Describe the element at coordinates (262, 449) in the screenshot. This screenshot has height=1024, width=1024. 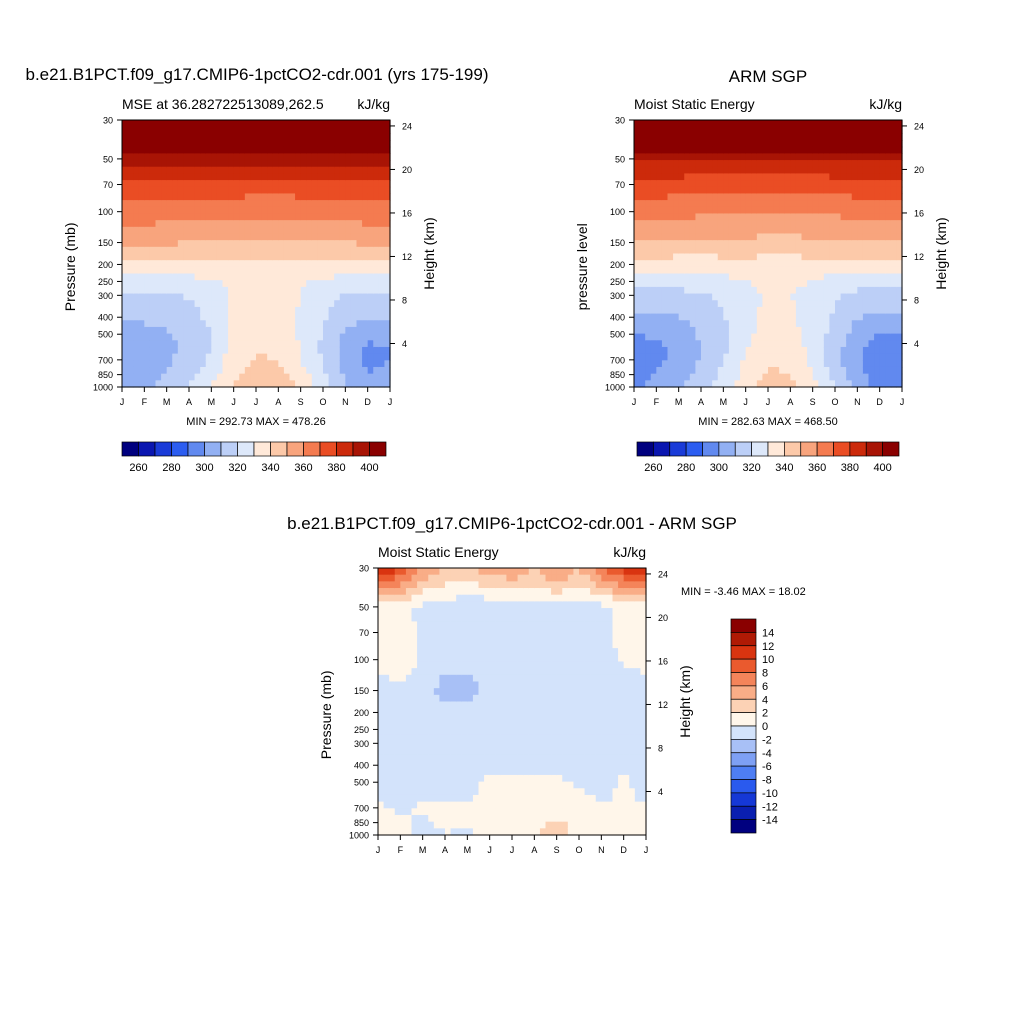
I see `colorbar-swatch` at that location.